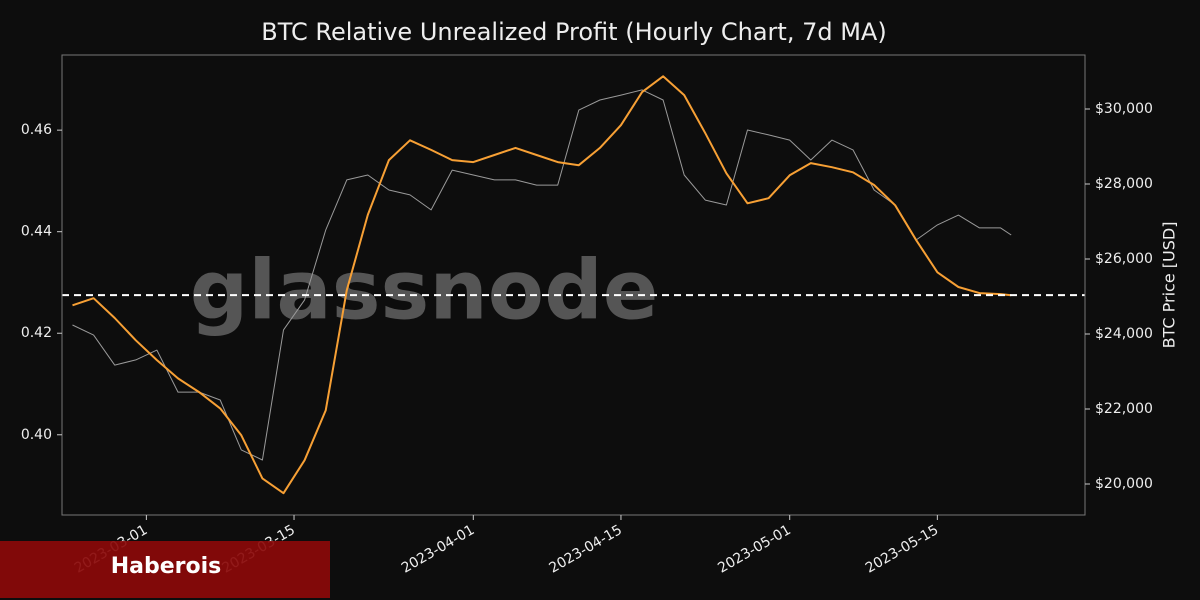 This screenshot has width=1200, height=600. Describe the element at coordinates (36, 232) in the screenshot. I see `y-tick-label: 0.44` at that location.